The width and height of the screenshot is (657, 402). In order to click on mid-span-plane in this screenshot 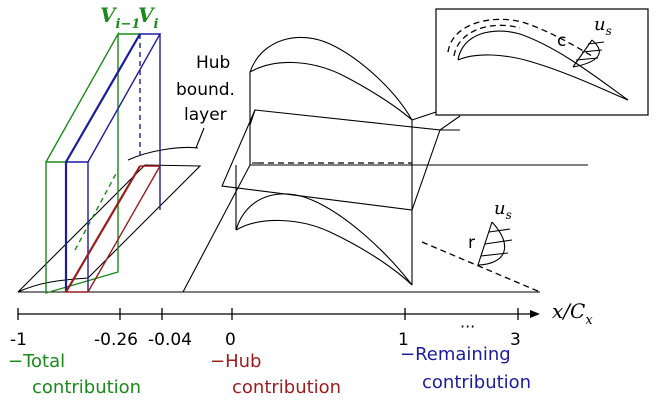, I will do `click(404, 160)`.